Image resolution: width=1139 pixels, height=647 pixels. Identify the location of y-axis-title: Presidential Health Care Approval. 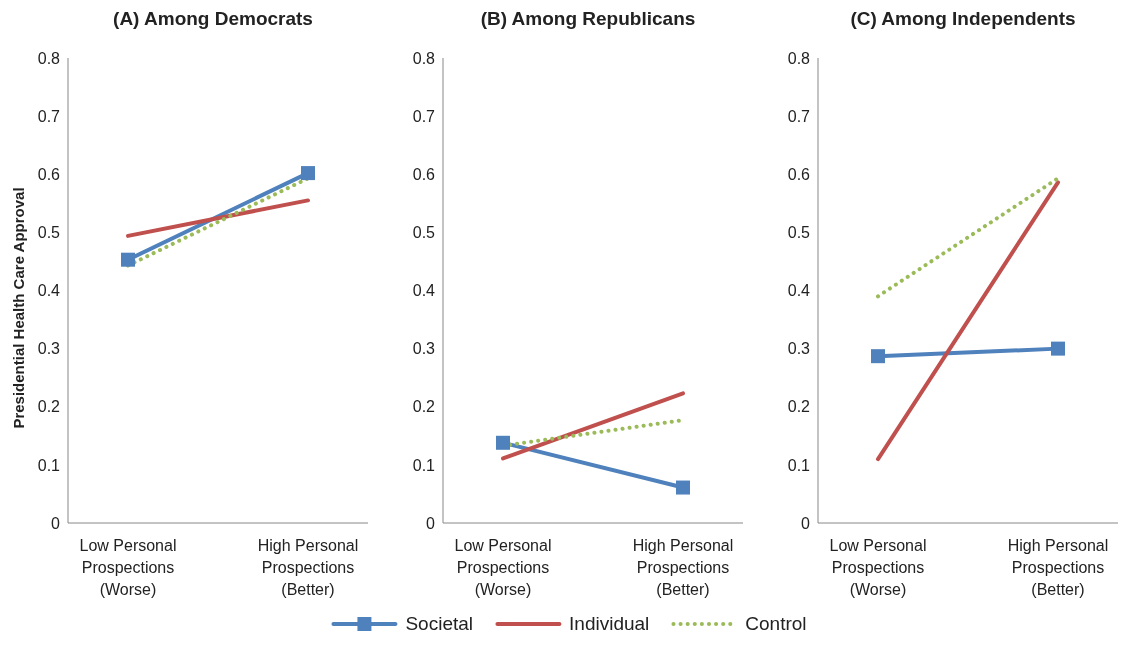
(18, 308).